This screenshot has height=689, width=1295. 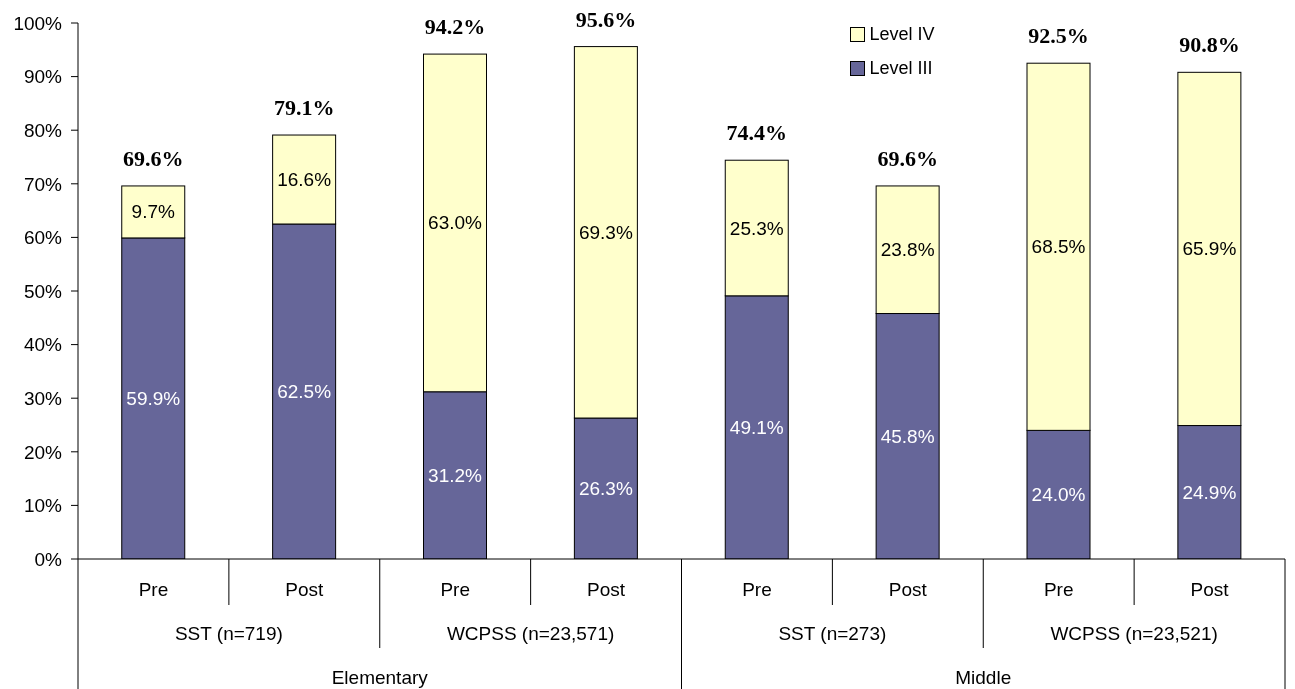 I want to click on total-label: 74.4%, so click(x=756, y=133).